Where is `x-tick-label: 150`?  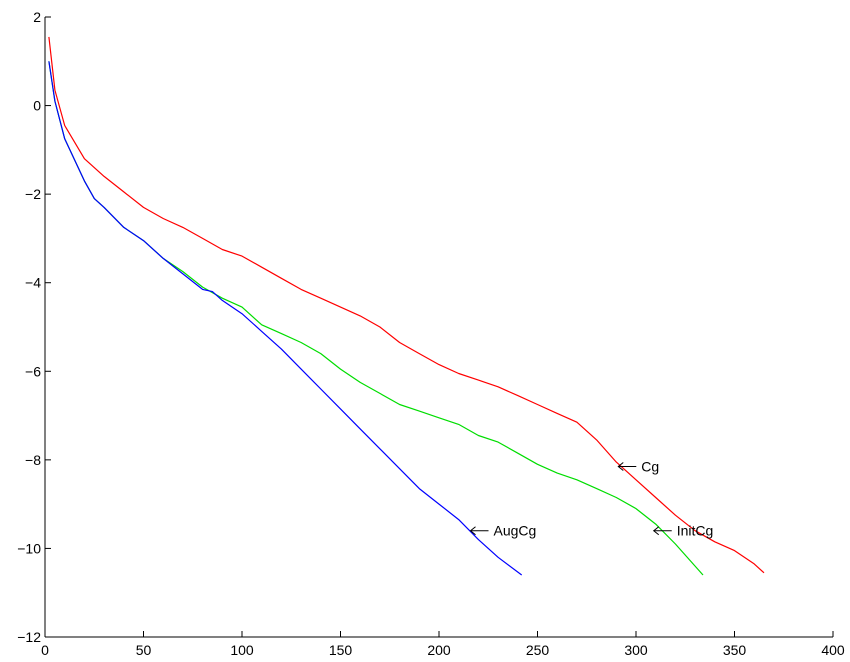
x-tick-label: 150 is located at coordinates (341, 650).